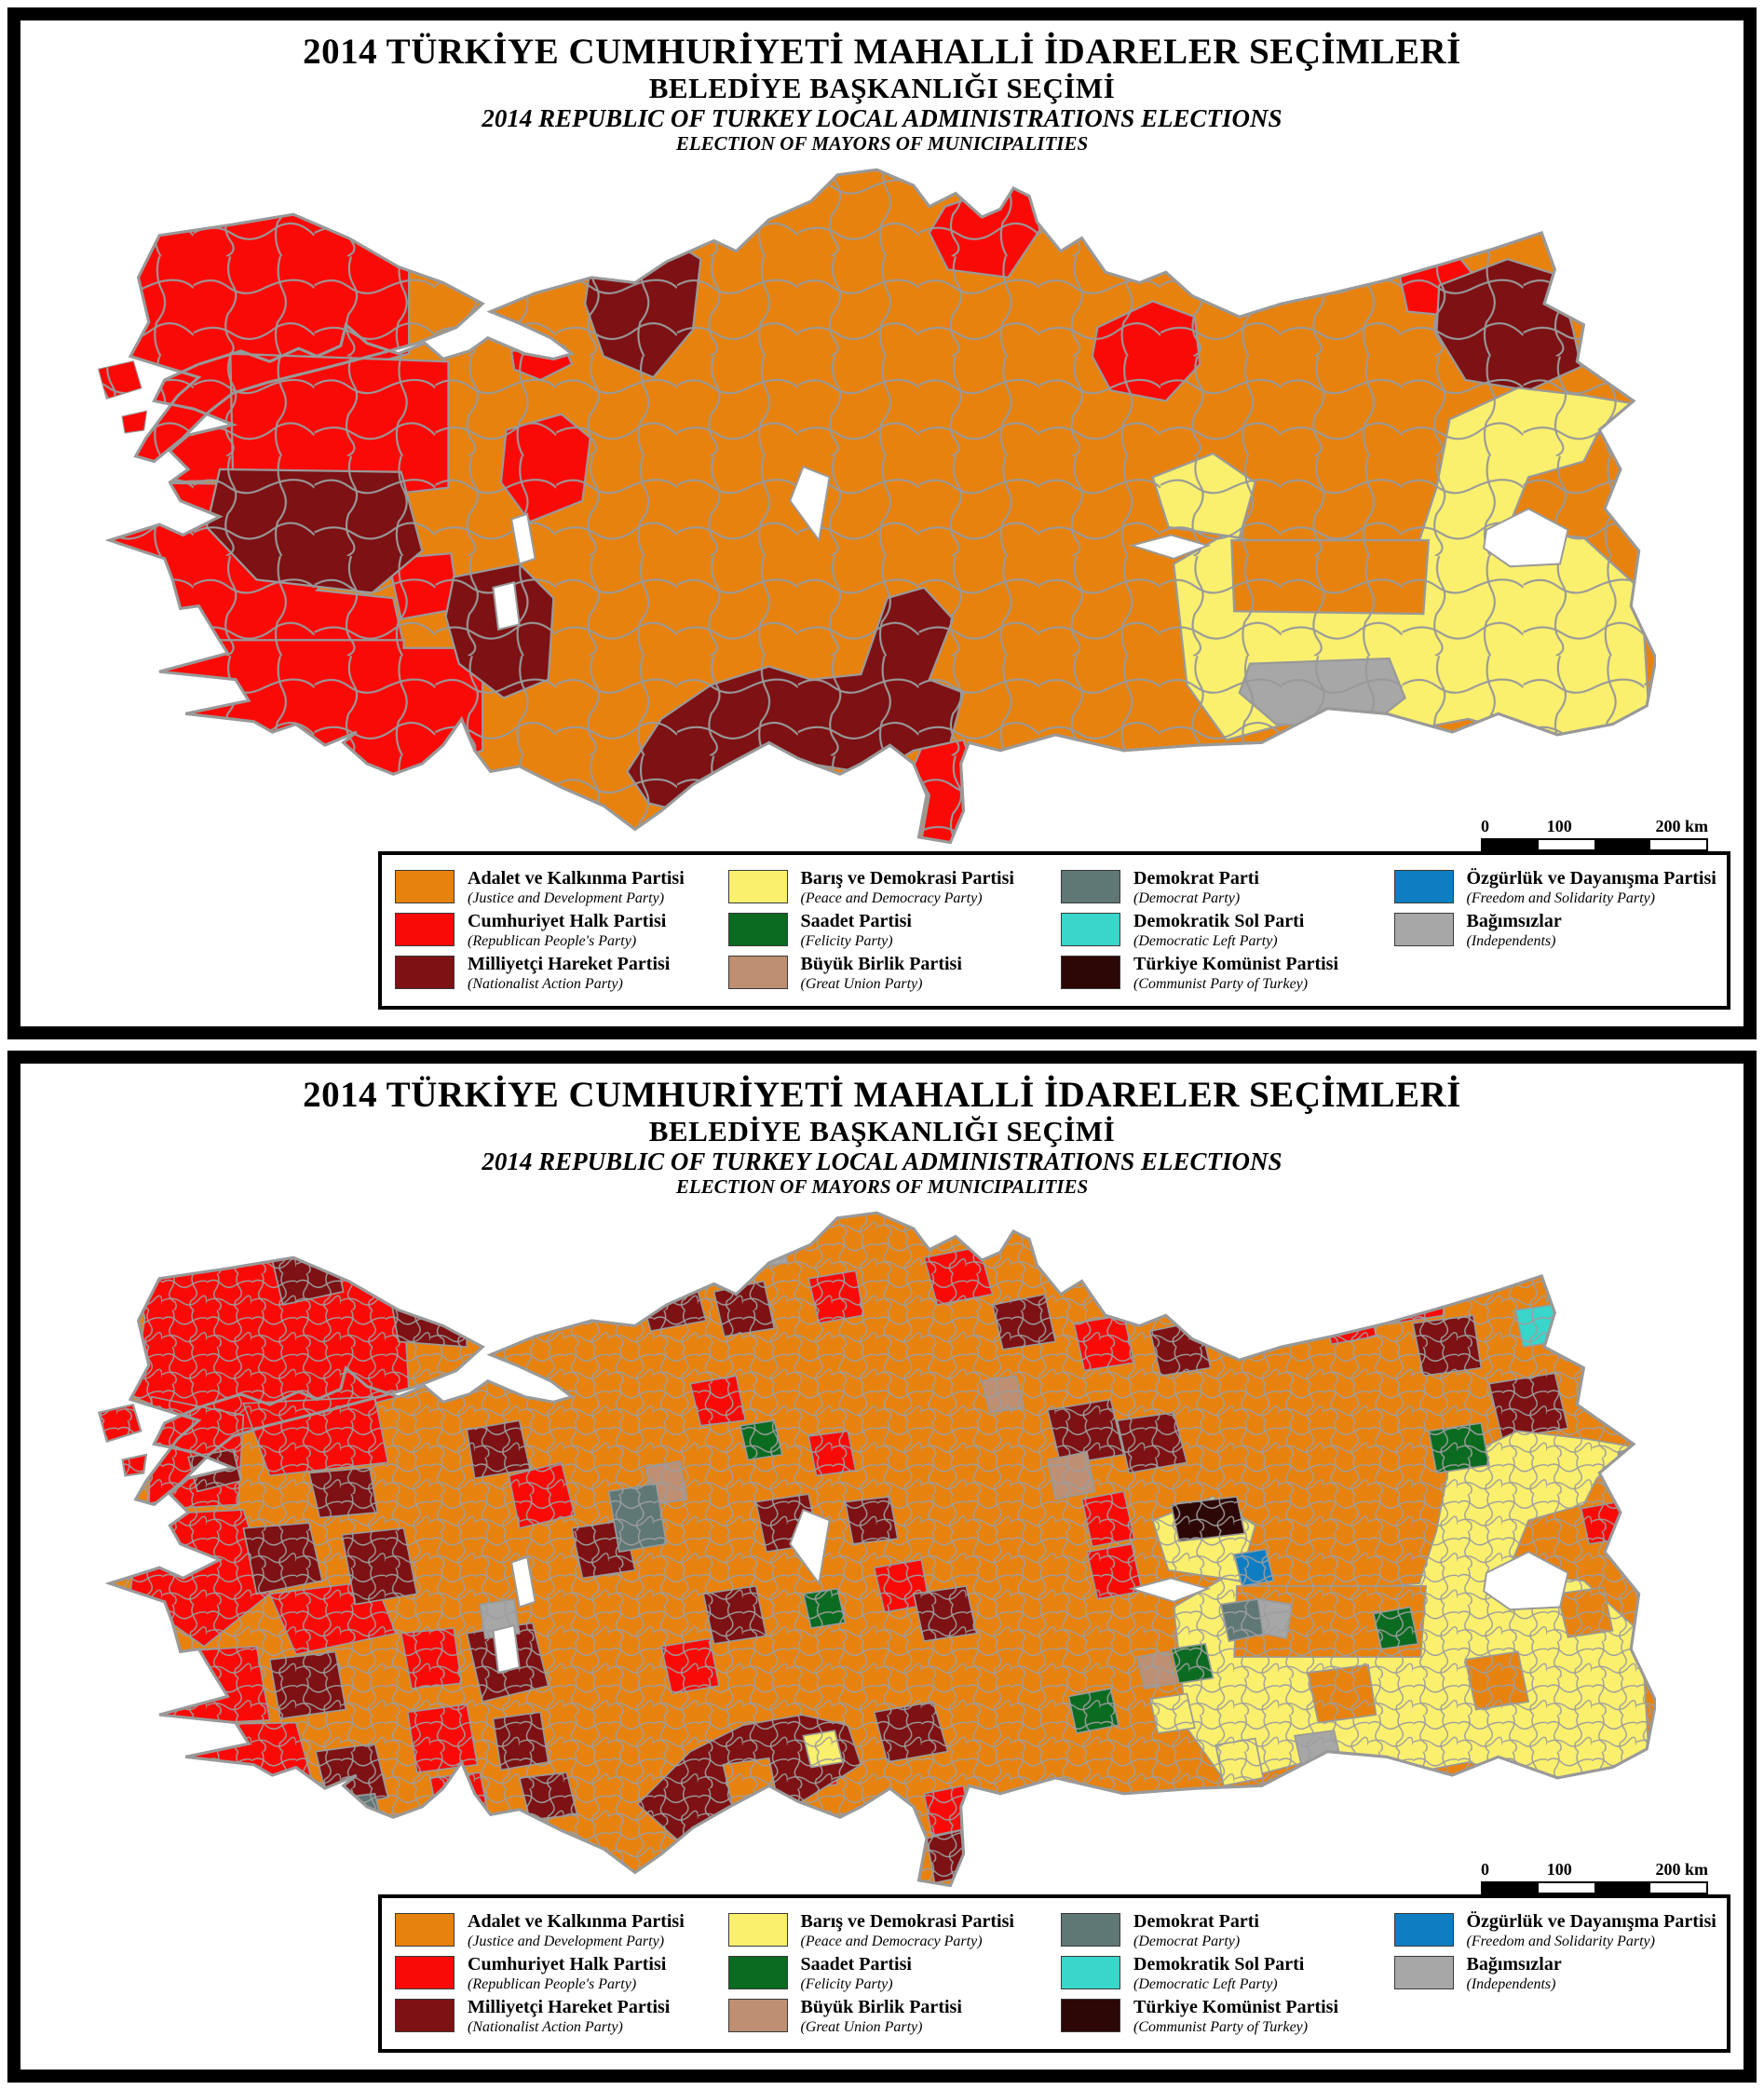 This screenshot has height=2090, width=1764. What do you see at coordinates (567, 1964) in the screenshot?
I see `legend-name-tr: Cumhuriyet Halk Partisi` at bounding box center [567, 1964].